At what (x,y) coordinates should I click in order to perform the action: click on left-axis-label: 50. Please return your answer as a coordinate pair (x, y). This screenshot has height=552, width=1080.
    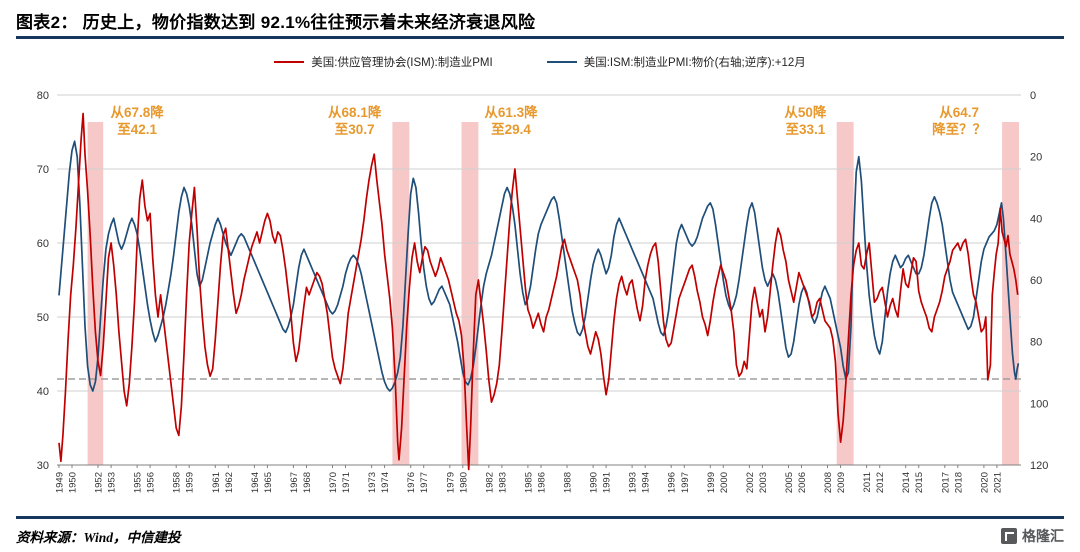
    Looking at the image, I should click on (43, 318).